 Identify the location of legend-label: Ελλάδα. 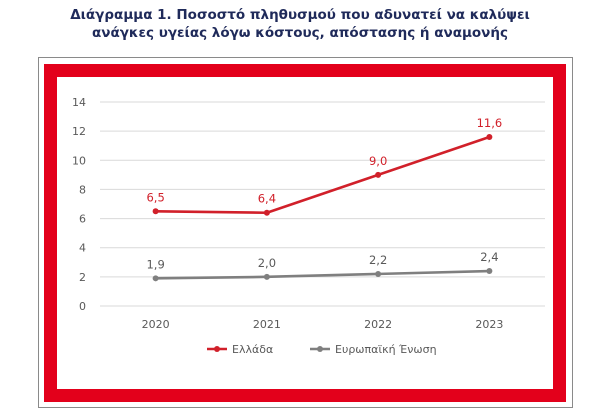
(252, 349).